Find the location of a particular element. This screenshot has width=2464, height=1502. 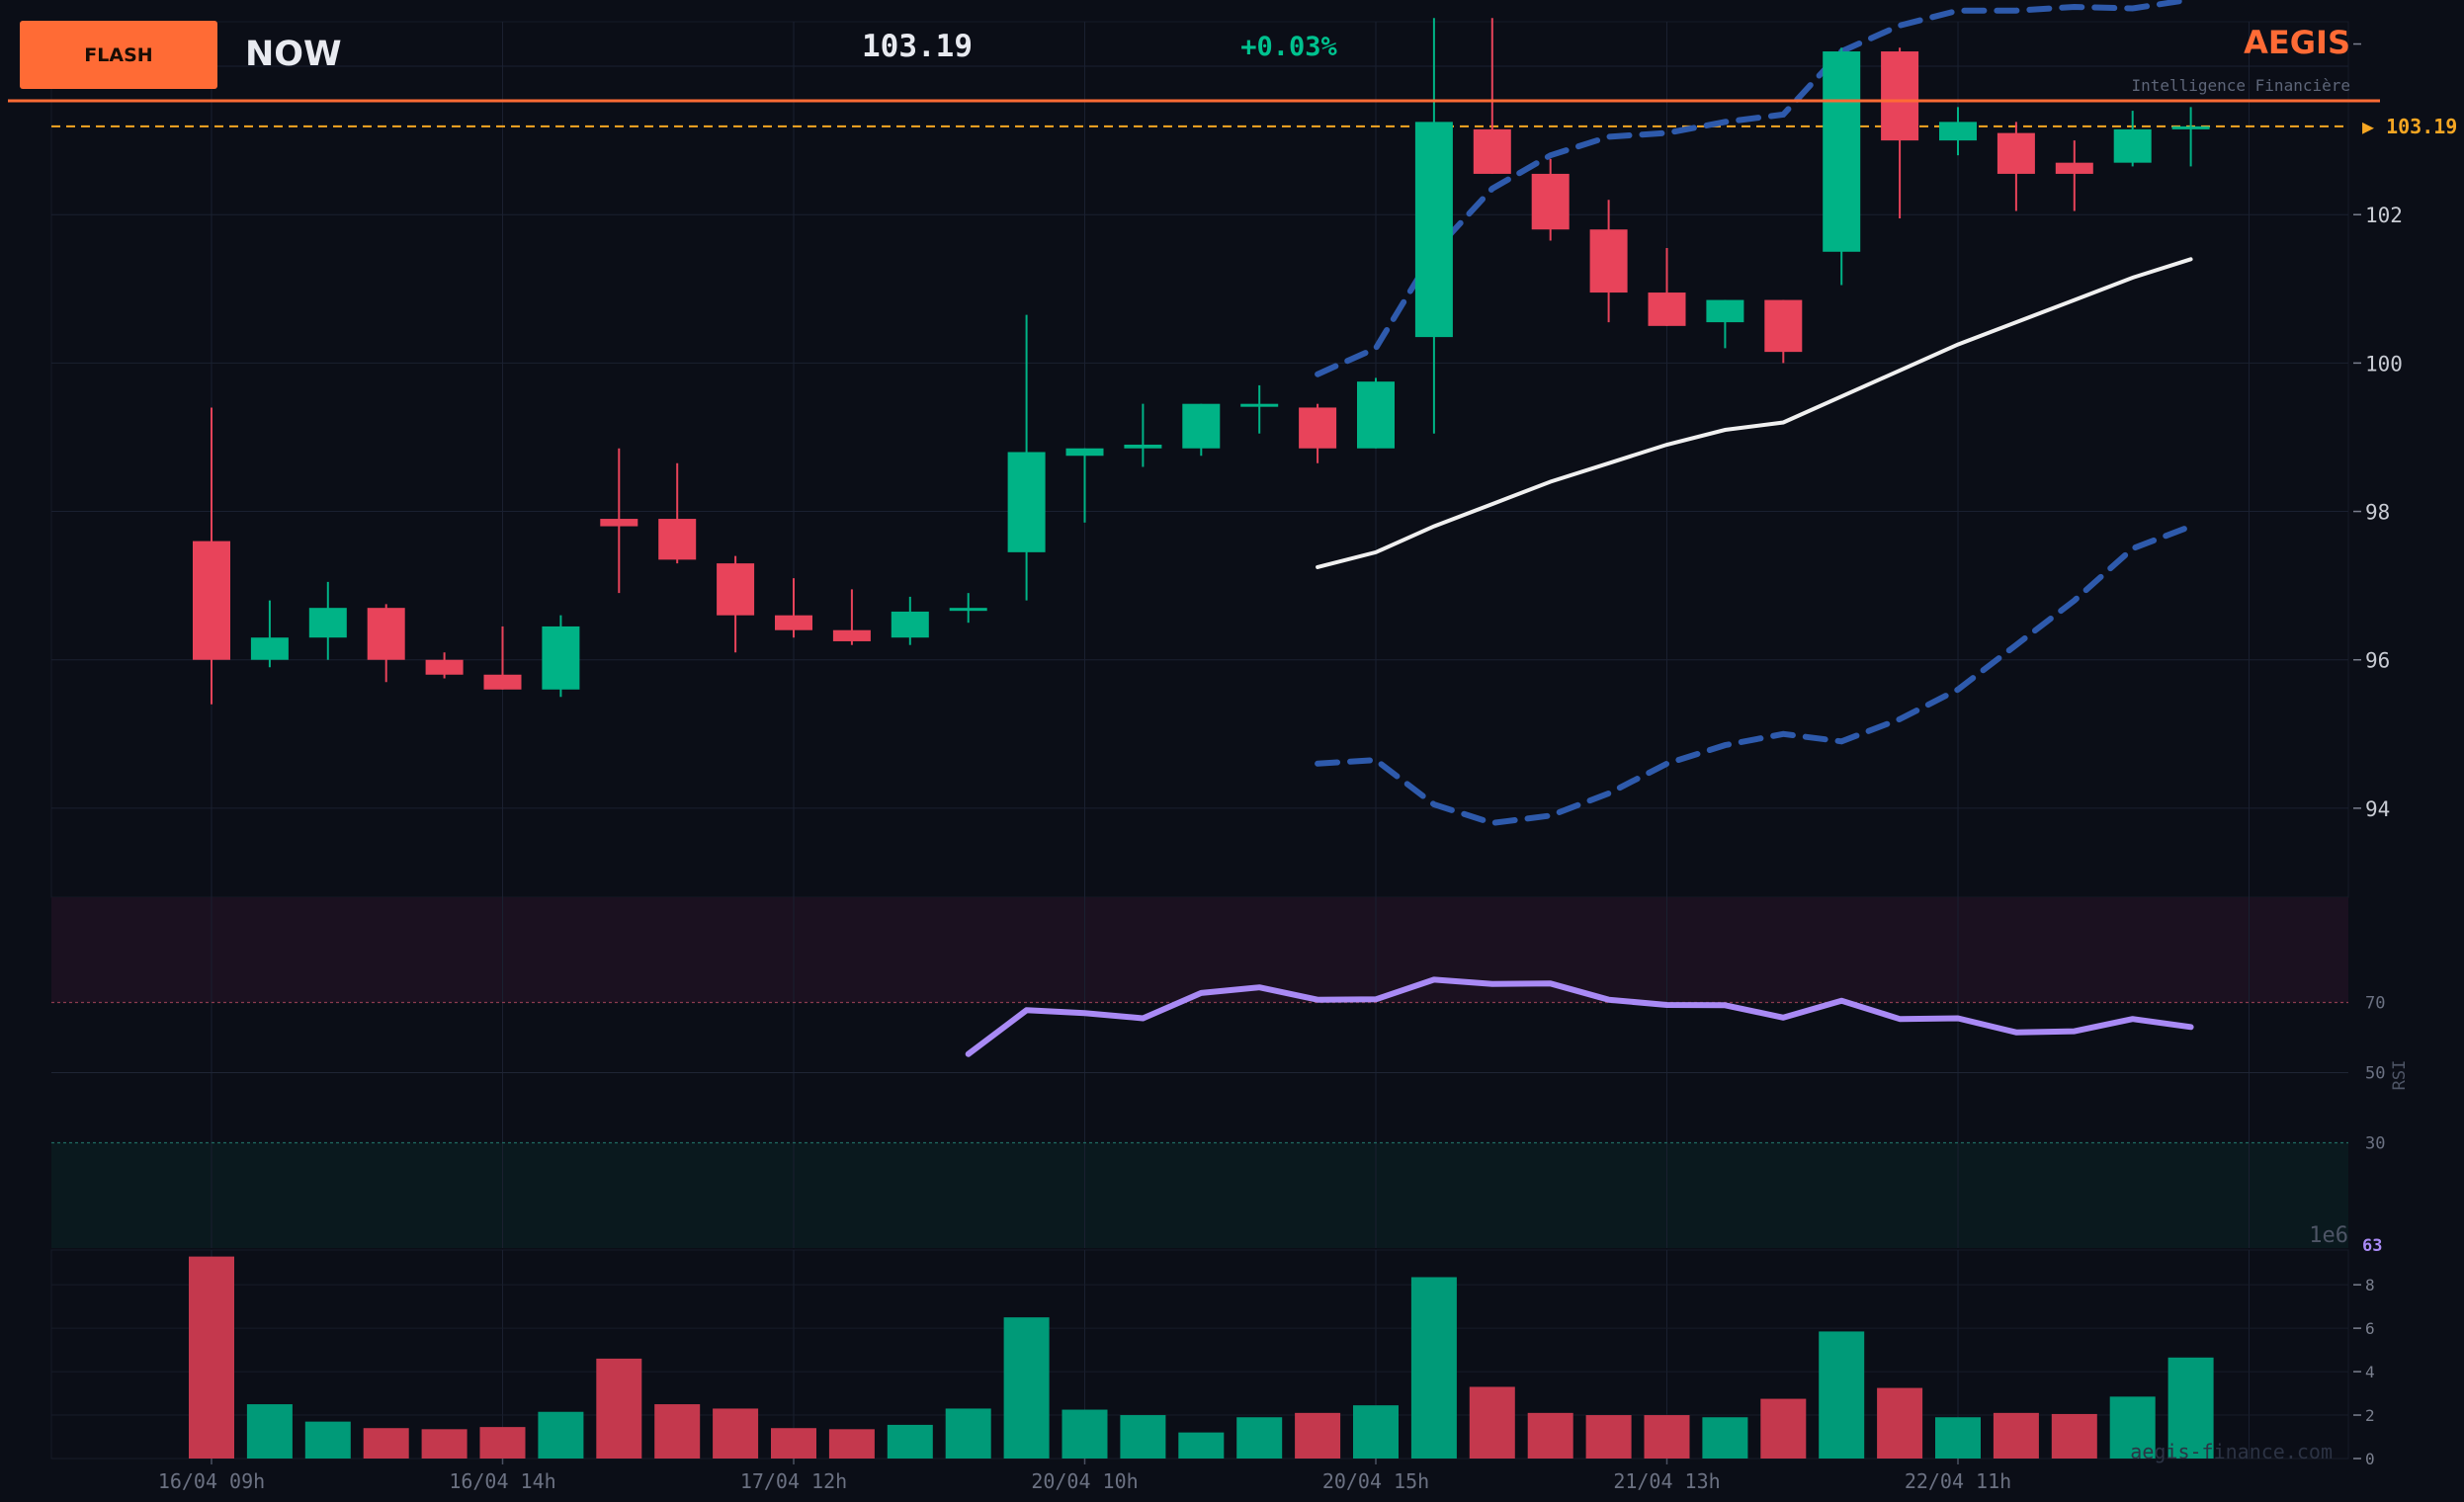

x-tick-label: 16/04 09h is located at coordinates (211, 1481).